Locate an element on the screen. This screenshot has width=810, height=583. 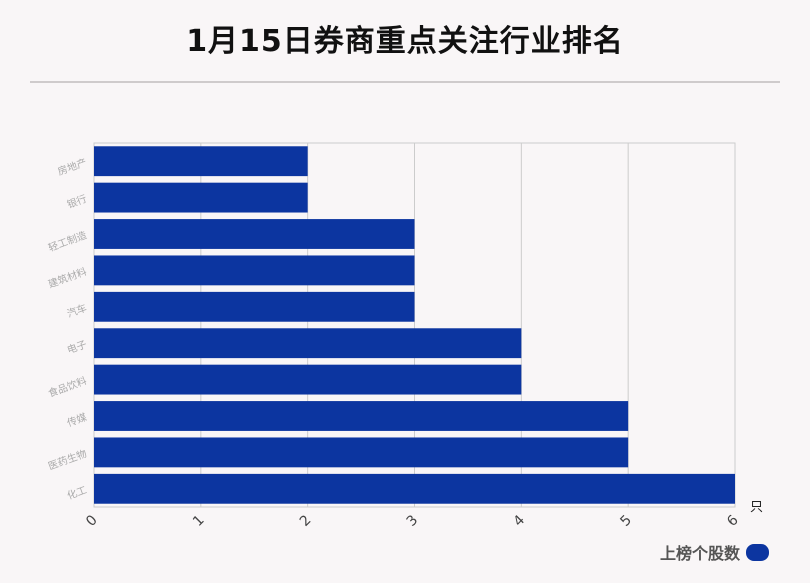
category-label: 食品饮料 is located at coordinates (67, 387).